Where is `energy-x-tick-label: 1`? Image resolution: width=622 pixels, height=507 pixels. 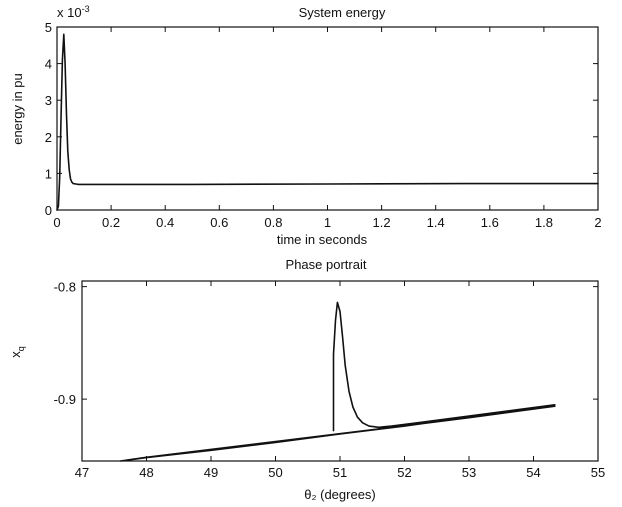
energy-x-tick-label: 1 is located at coordinates (327, 222).